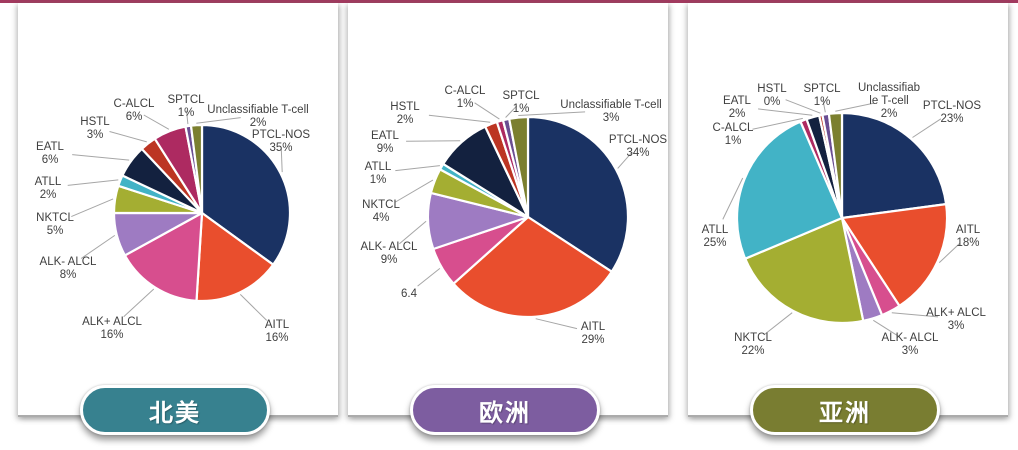 The image size is (1018, 450). Describe the element at coordinates (968, 236) in the screenshot. I see `slice-label: AITL 18%` at that location.